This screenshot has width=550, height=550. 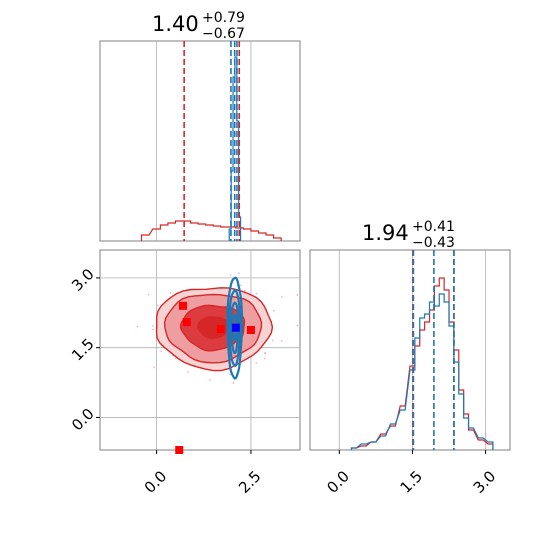 I want to click on panel-bottom-right-title-minus: −0.43, so click(x=433, y=243).